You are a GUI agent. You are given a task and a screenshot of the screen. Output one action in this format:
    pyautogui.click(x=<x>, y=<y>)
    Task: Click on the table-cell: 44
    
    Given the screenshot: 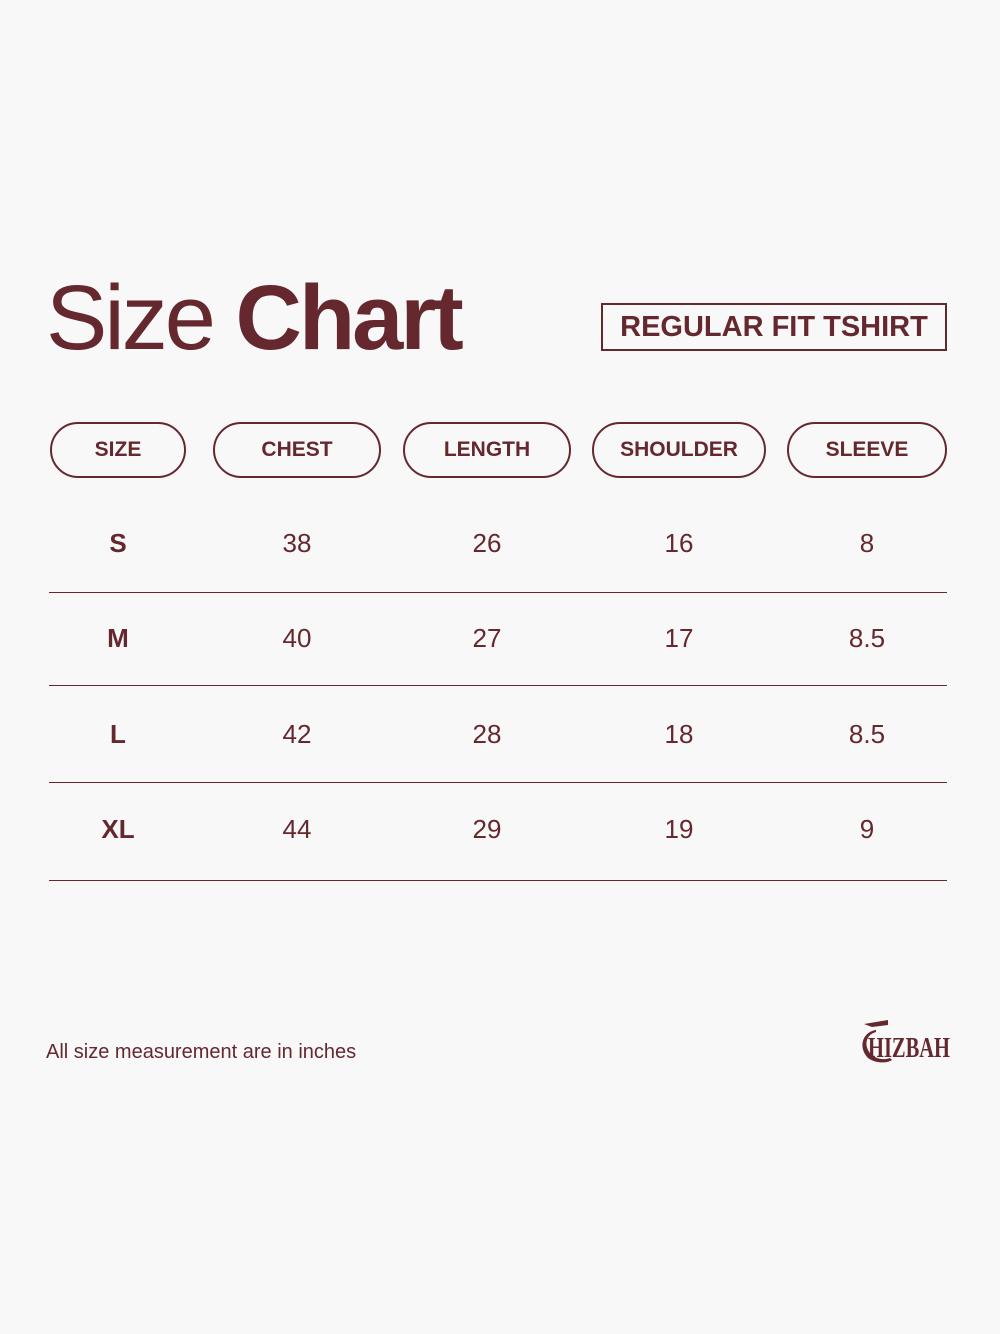 What is the action you would take?
    pyautogui.click(x=297, y=829)
    